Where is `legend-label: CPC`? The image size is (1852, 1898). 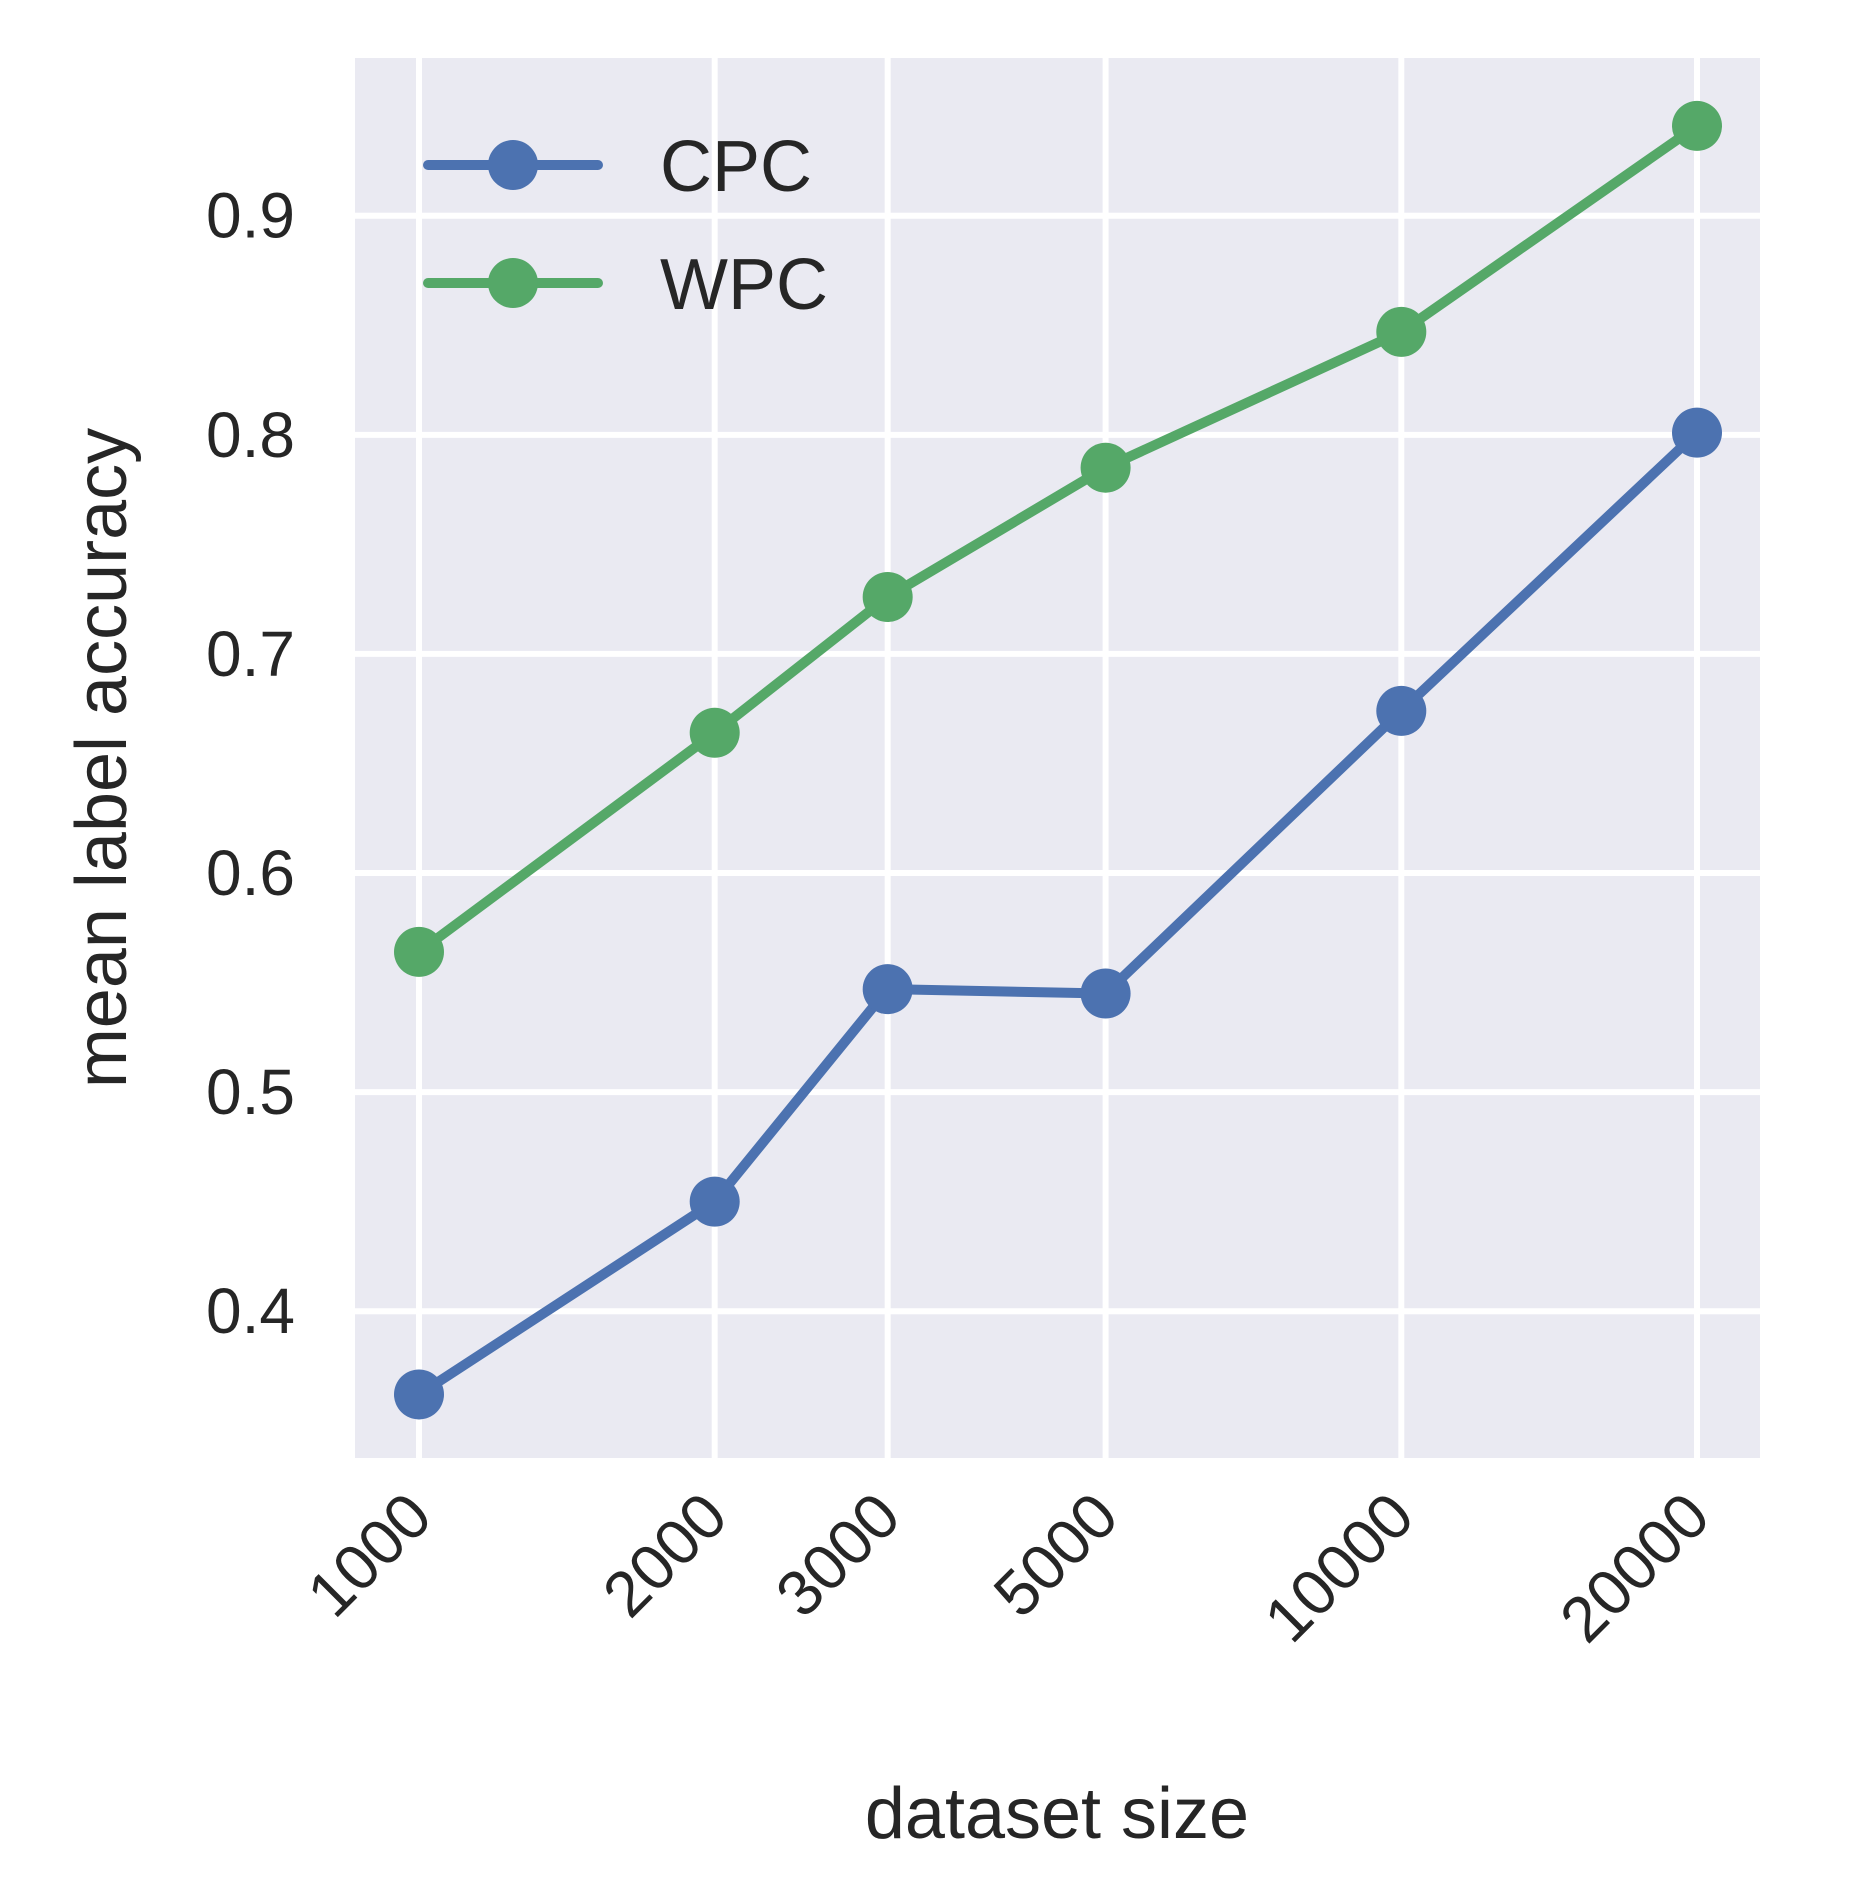 legend-label: CPC is located at coordinates (736, 167).